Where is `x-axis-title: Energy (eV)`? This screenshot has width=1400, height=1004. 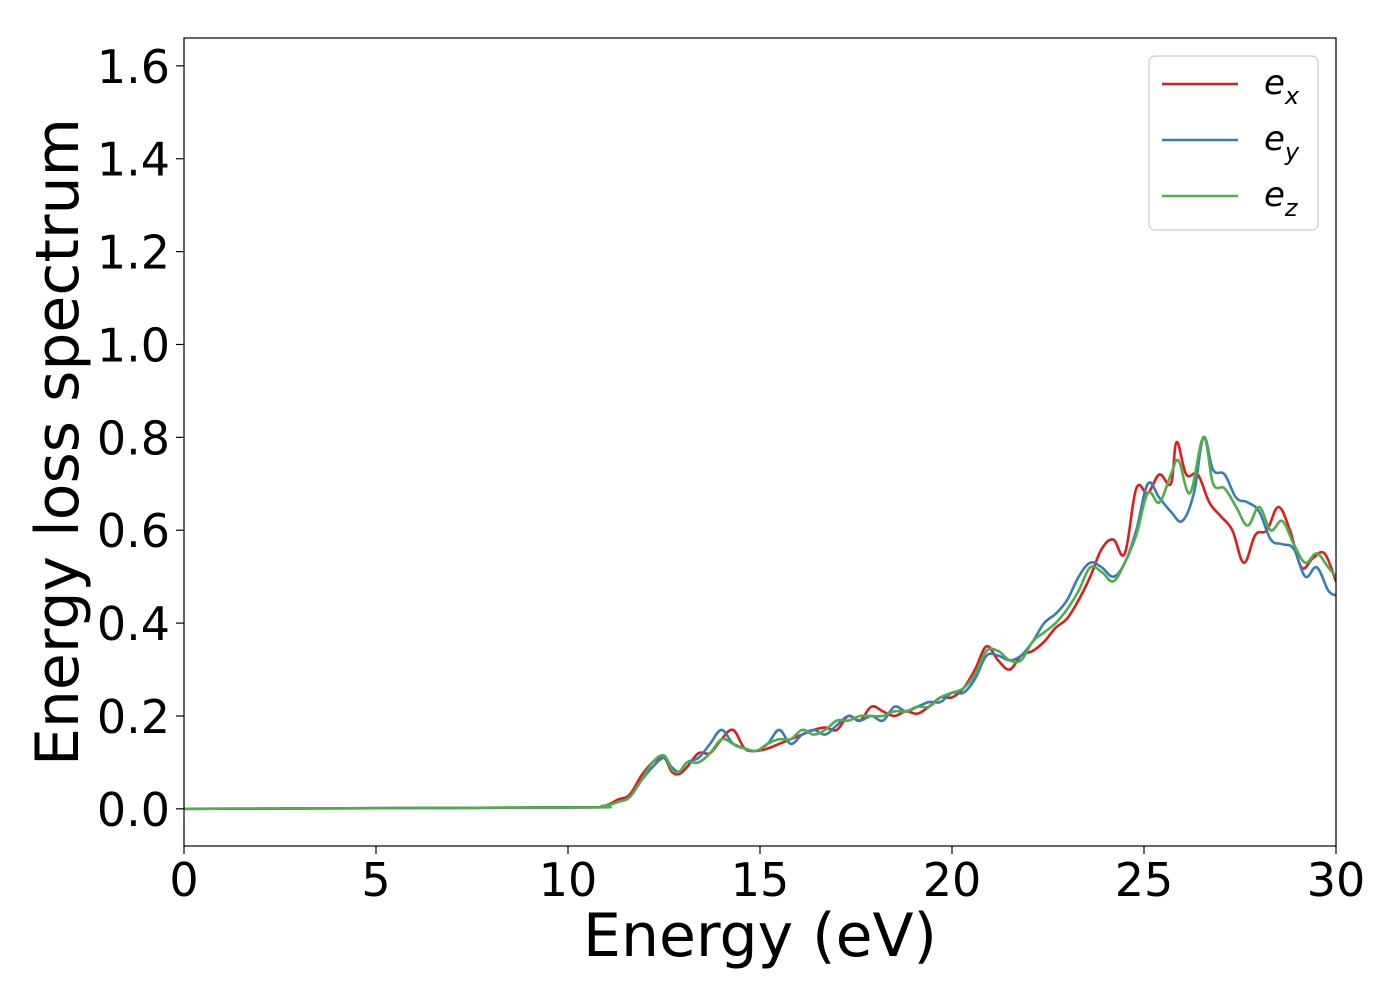 x-axis-title: Energy (eV) is located at coordinates (760, 936).